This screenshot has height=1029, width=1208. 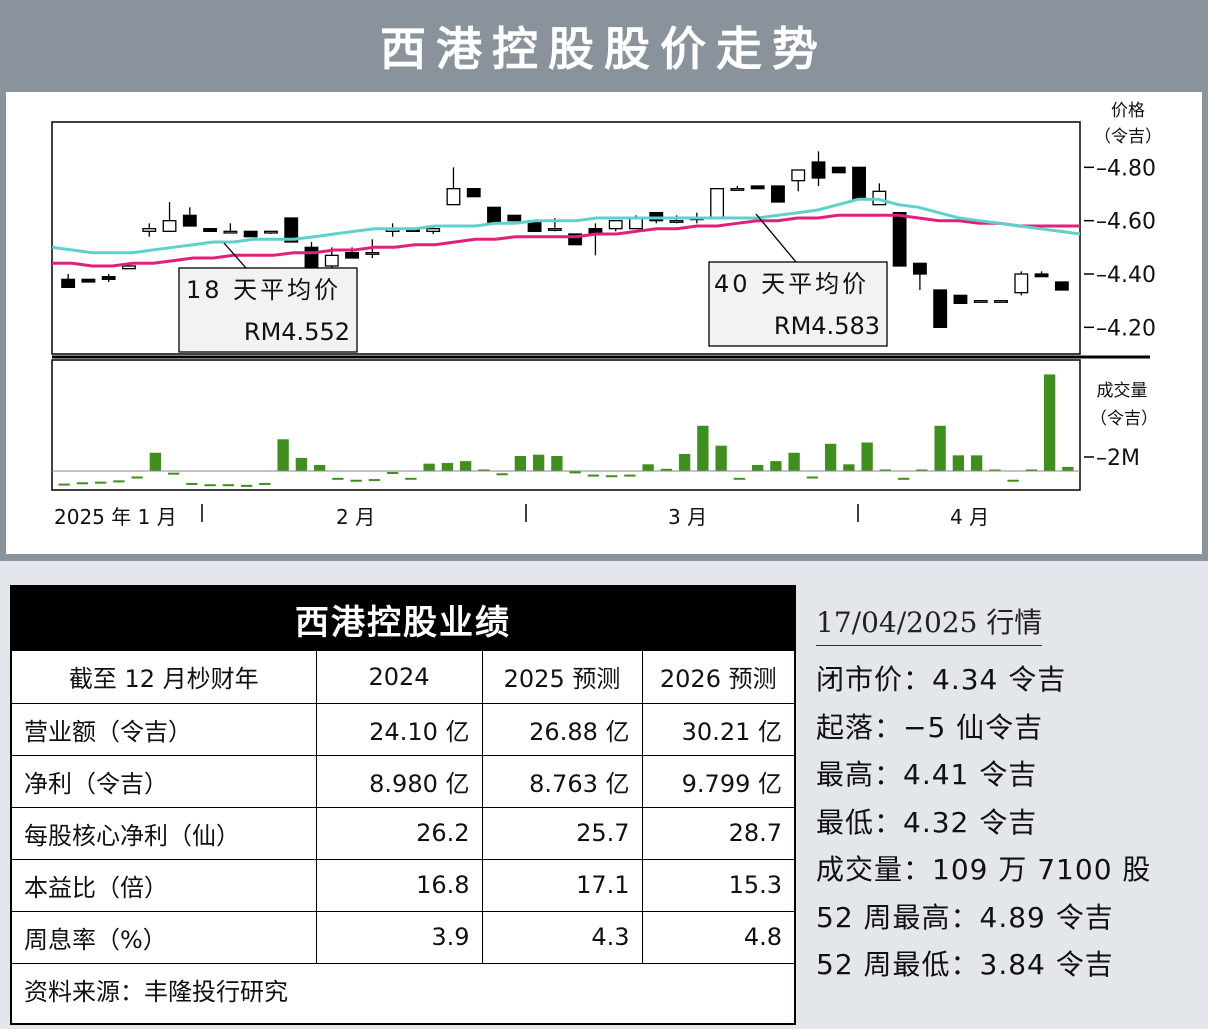 What do you see at coordinates (164, 937) in the screenshot?
I see `row-label: 周息率（%）` at bounding box center [164, 937].